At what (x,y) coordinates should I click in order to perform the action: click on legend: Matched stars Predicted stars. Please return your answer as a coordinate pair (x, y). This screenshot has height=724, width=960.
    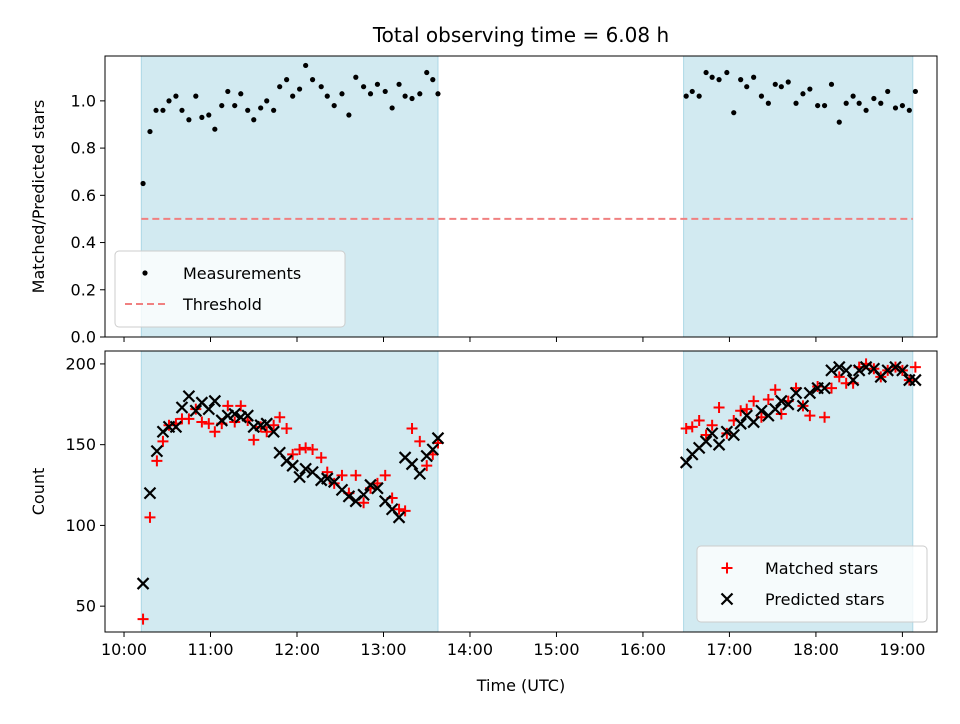
    Looking at the image, I should click on (812, 584).